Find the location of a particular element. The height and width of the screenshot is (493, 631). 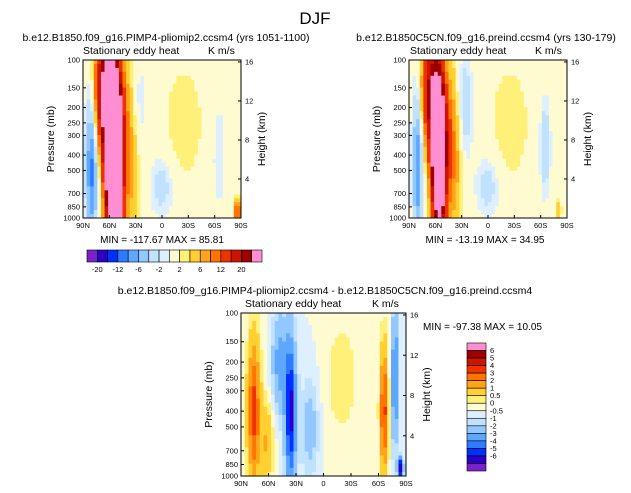

x-tick-label: 60S is located at coordinates (214, 225).